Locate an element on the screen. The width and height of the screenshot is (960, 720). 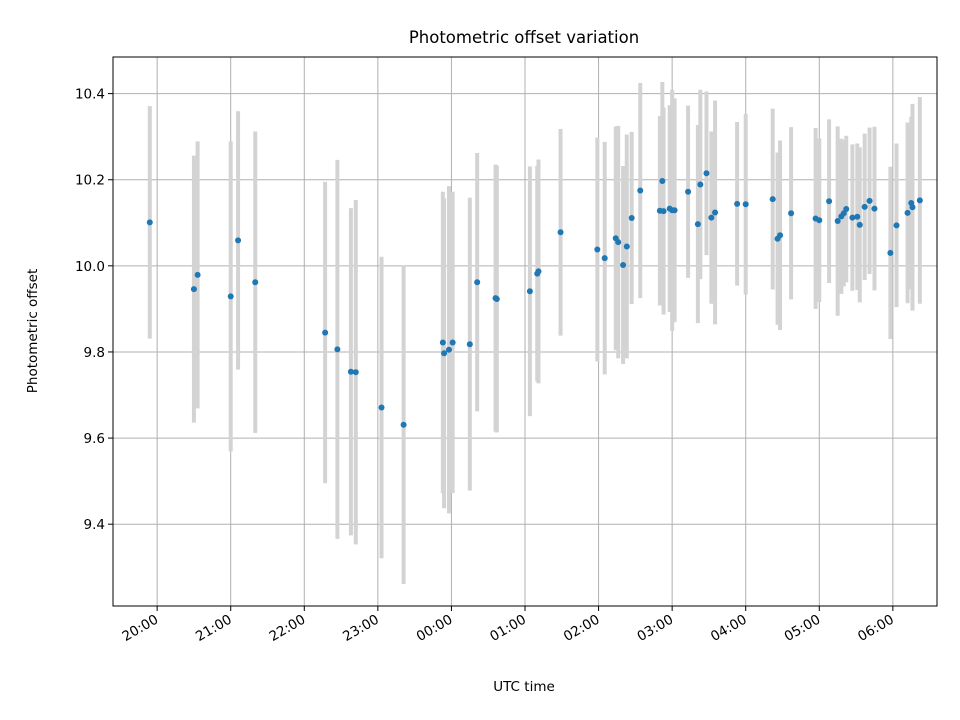
x-tick-label: 21:00 is located at coordinates (214, 628).